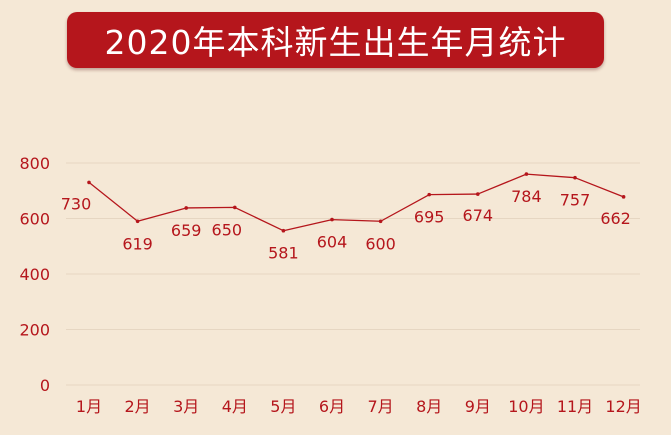 This screenshot has width=671, height=435. Describe the element at coordinates (235, 406) in the screenshot. I see `x-tick-label: 4月` at that location.